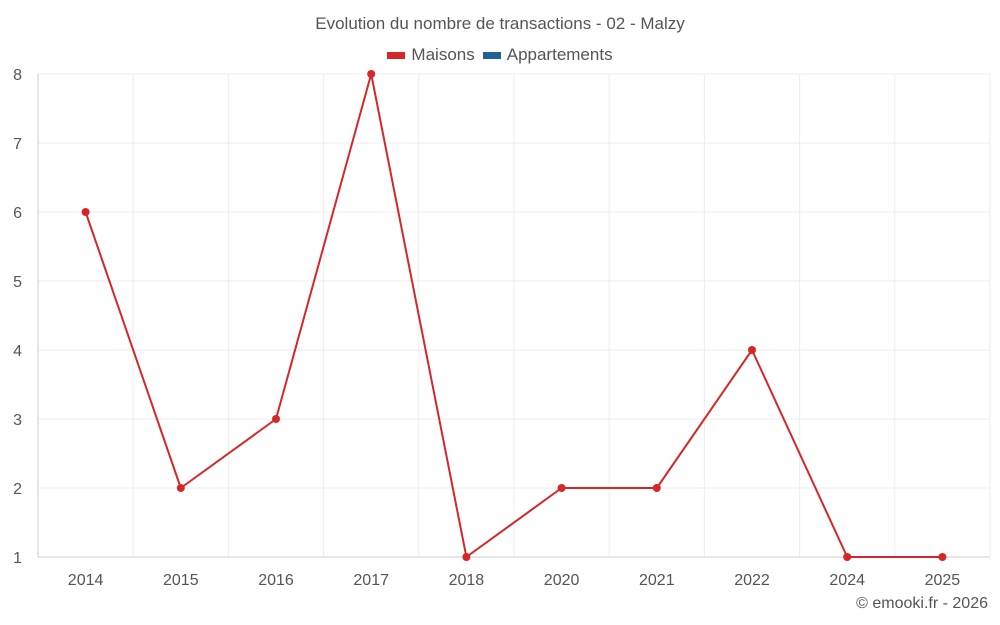 This screenshot has height=625, width=1000. Describe the element at coordinates (276, 580) in the screenshot. I see `x-tick-label: 2016` at that location.